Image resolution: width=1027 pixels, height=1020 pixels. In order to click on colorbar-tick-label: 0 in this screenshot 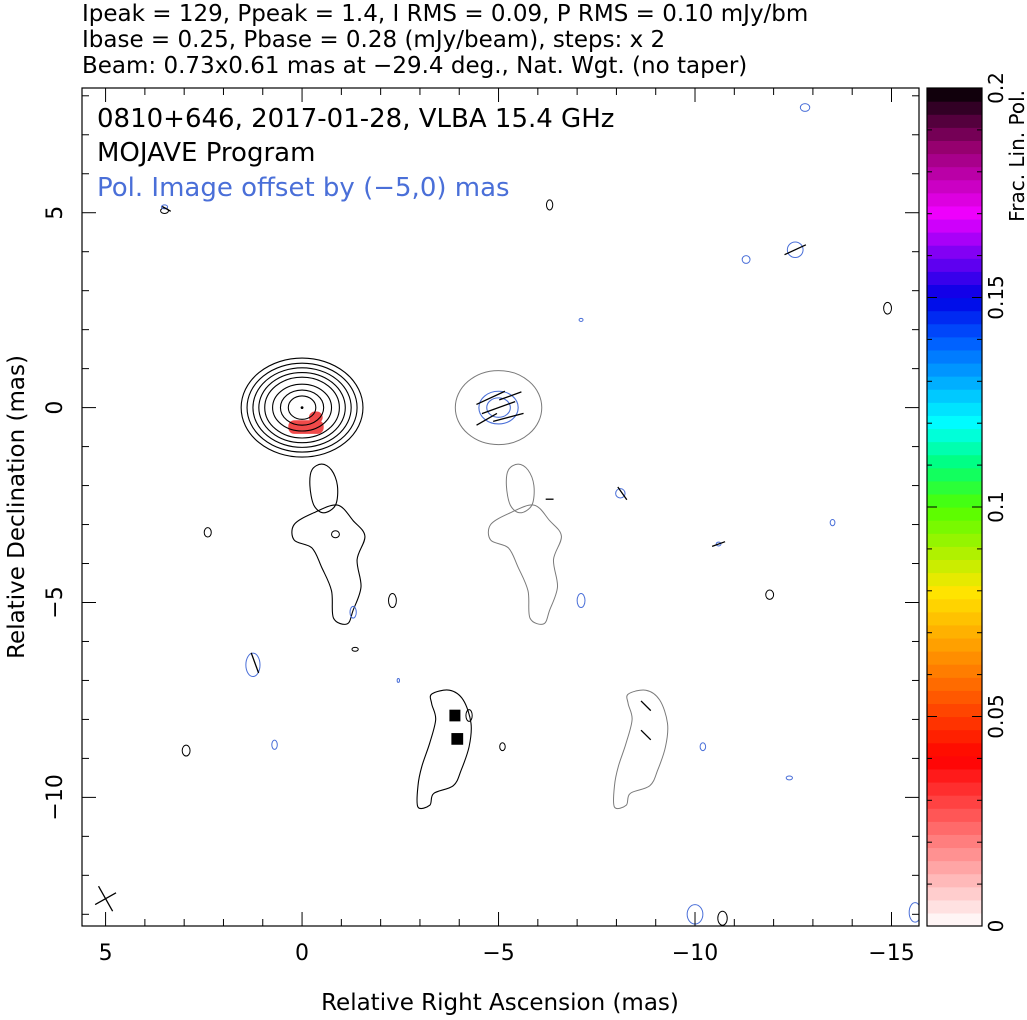, I will do `click(996, 926)`.